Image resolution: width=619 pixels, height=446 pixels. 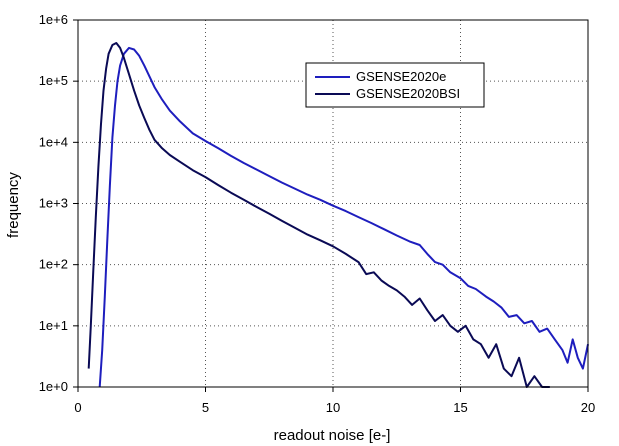 What do you see at coordinates (408, 93) in the screenshot?
I see `legend-label-series-2: GSENSE2020BSI` at bounding box center [408, 93].